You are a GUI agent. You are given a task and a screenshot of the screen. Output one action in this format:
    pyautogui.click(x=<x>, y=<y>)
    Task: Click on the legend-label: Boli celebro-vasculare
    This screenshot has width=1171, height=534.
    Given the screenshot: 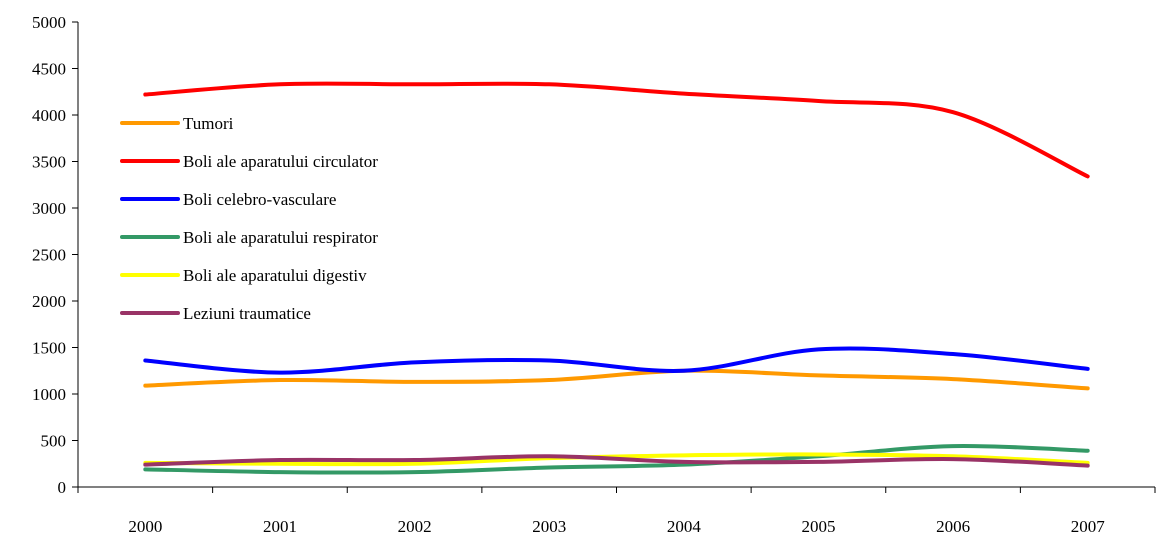 What is the action you would take?
    pyautogui.click(x=259, y=199)
    